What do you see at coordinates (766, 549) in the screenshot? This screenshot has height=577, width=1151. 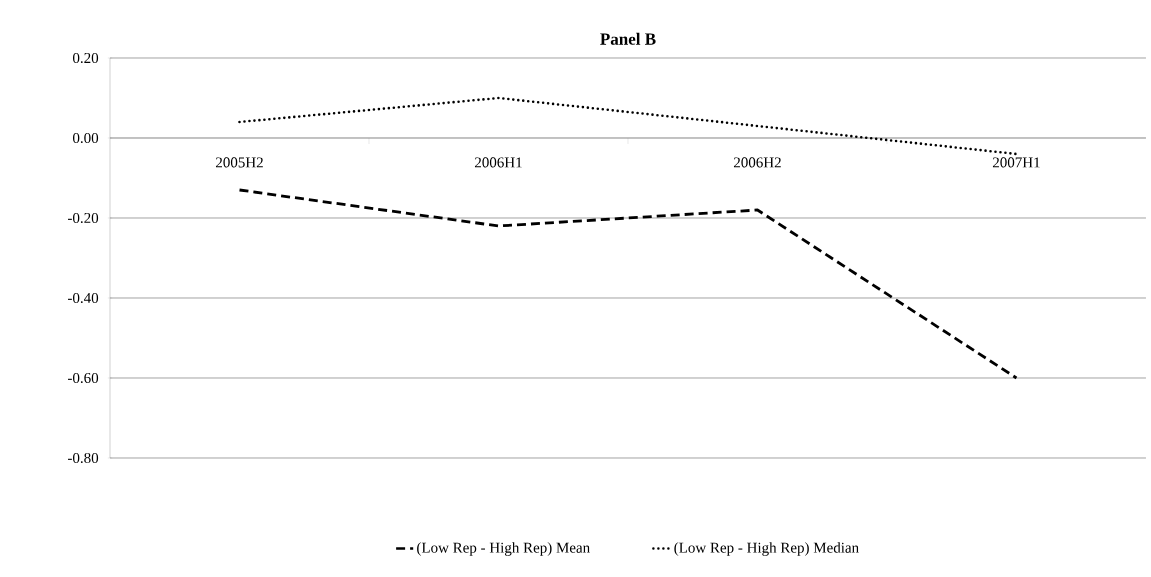 I see `legend-label: (Low Rep - High Rep) Median` at bounding box center [766, 549].